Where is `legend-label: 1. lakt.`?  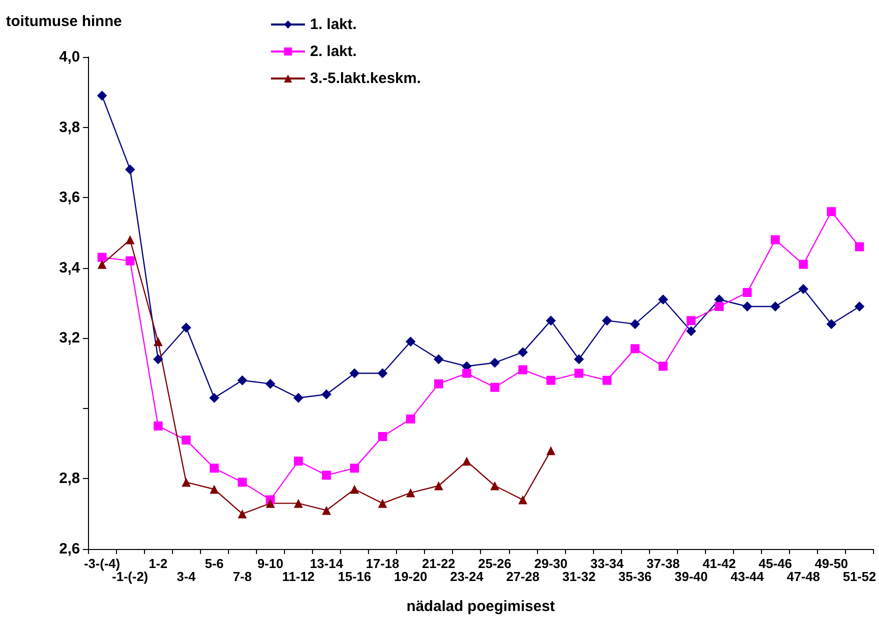 legend-label: 1. lakt. is located at coordinates (333, 24).